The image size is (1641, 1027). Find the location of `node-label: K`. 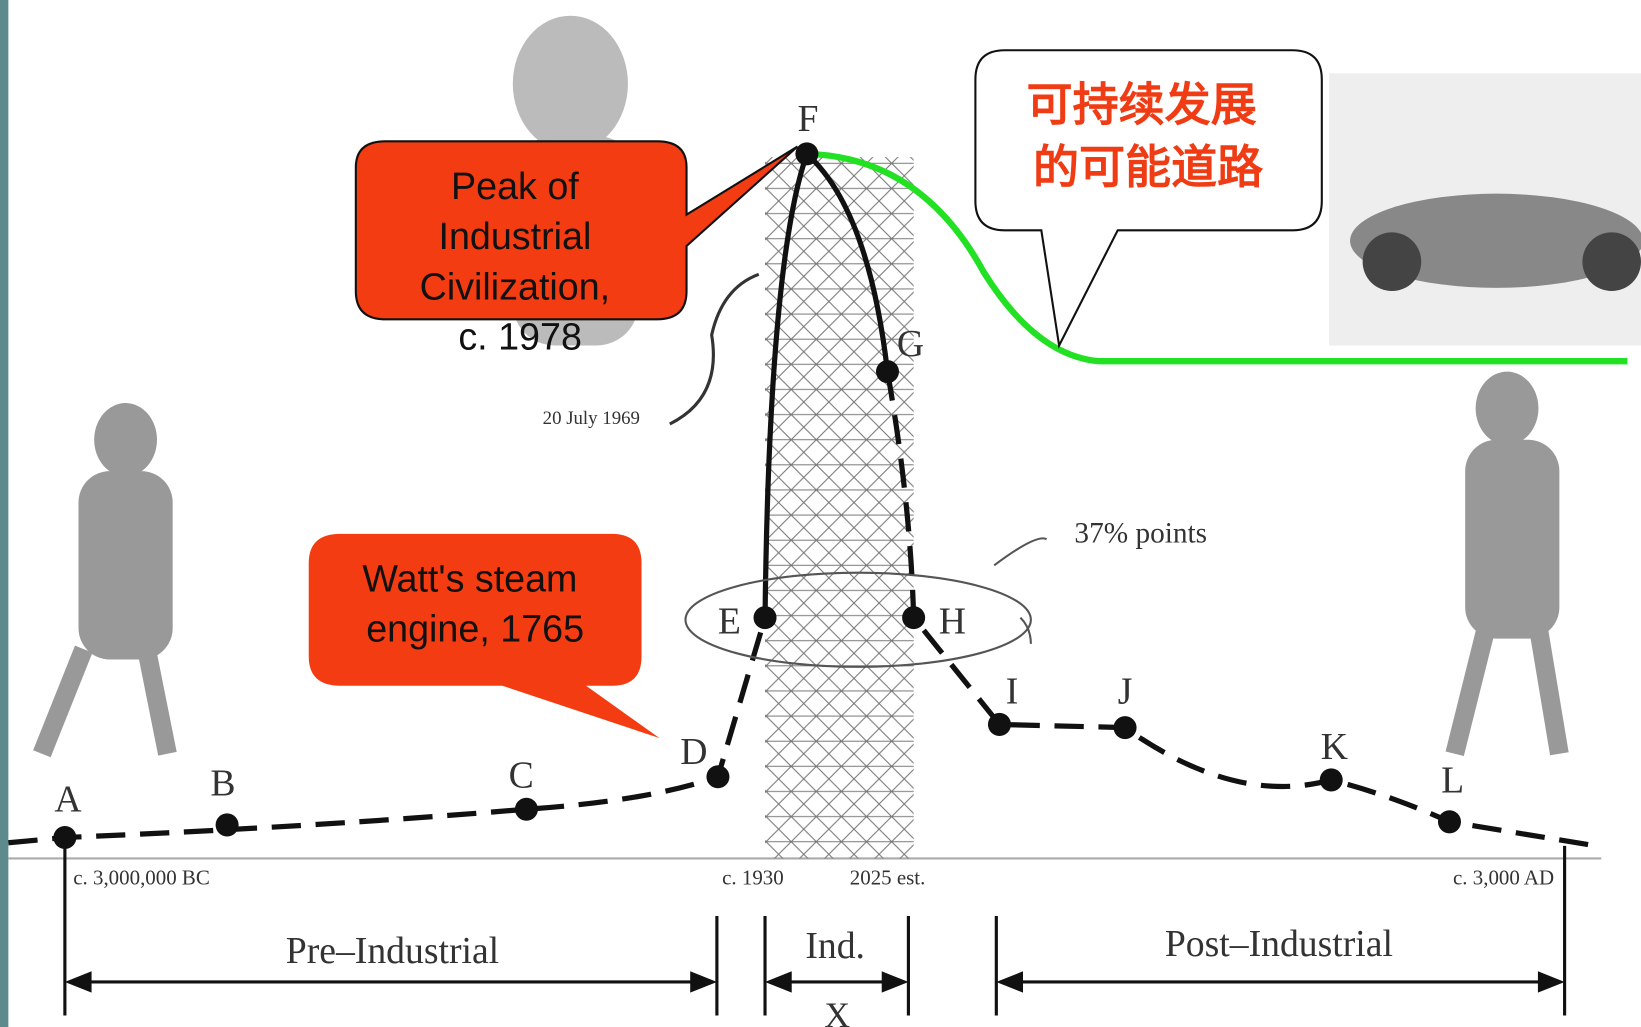

node-label: K is located at coordinates (1334, 747).